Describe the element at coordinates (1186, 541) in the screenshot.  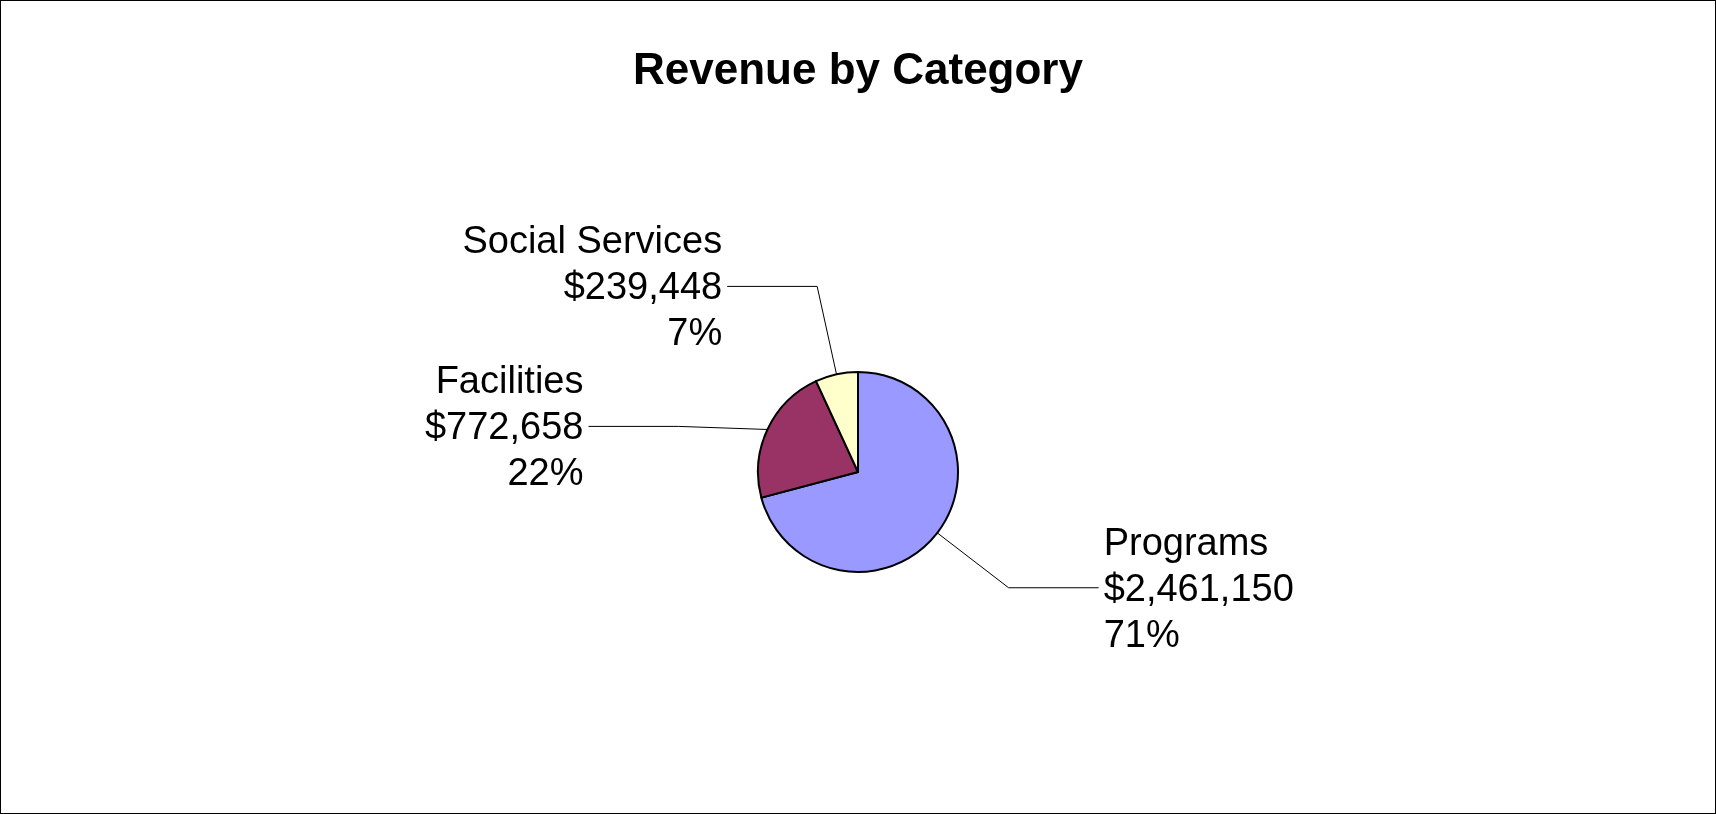
I see `slice-label: Programs` at that location.